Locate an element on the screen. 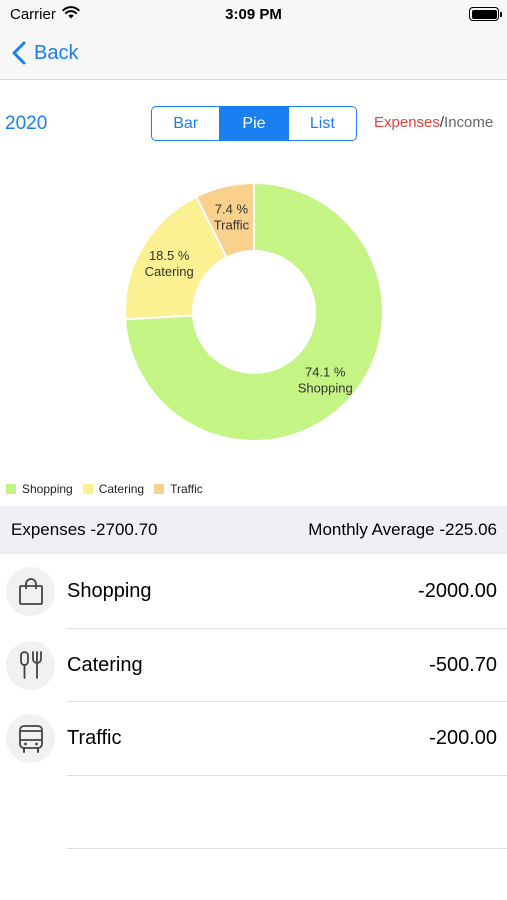  legend-label: Shopping is located at coordinates (47, 489).